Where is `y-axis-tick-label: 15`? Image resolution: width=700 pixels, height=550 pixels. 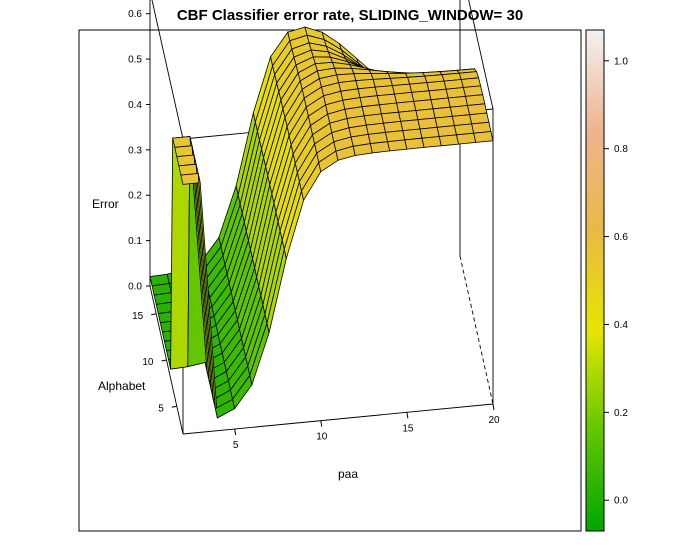 y-axis-tick-label: 15 is located at coordinates (138, 316).